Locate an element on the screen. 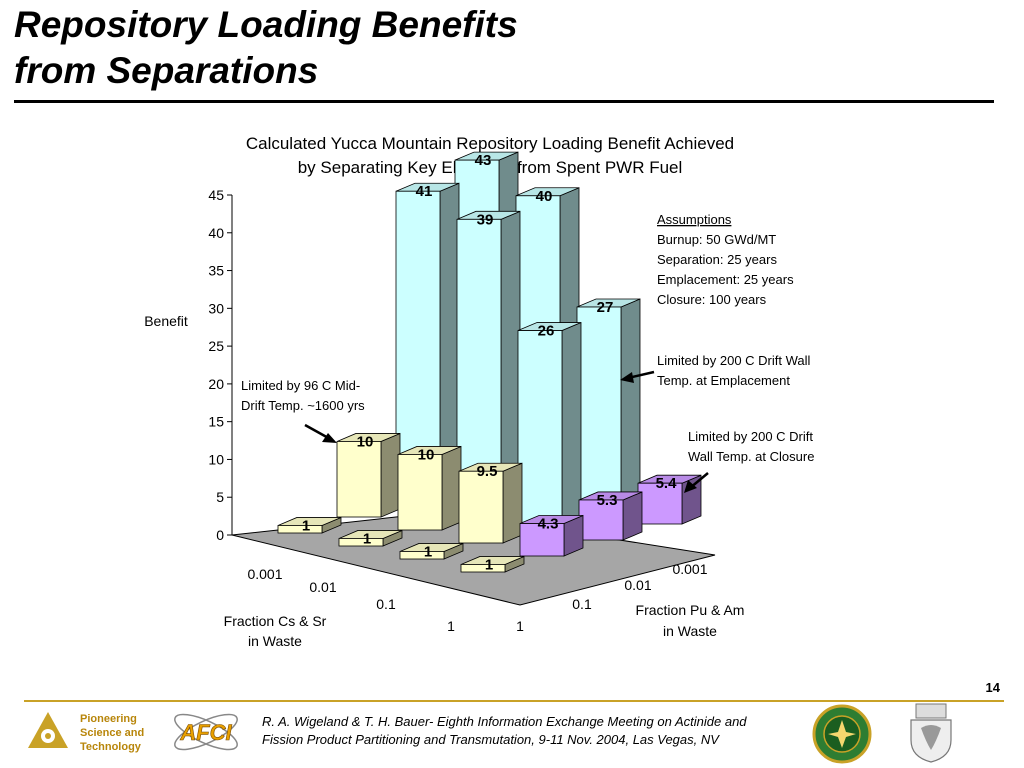  bar: 27 is located at coordinates (608, 405).